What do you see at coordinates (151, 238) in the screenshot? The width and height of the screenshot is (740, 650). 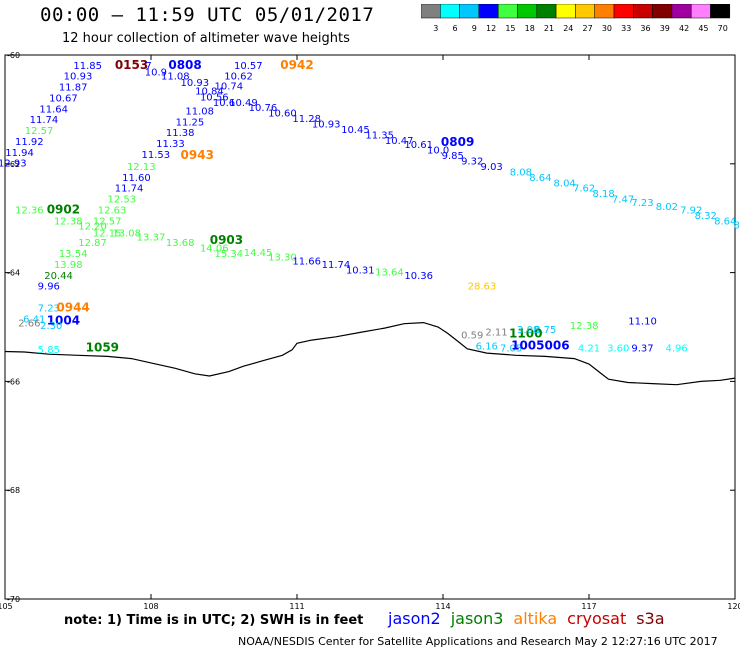 I see `wave-height-label: 13.37` at bounding box center [151, 238].